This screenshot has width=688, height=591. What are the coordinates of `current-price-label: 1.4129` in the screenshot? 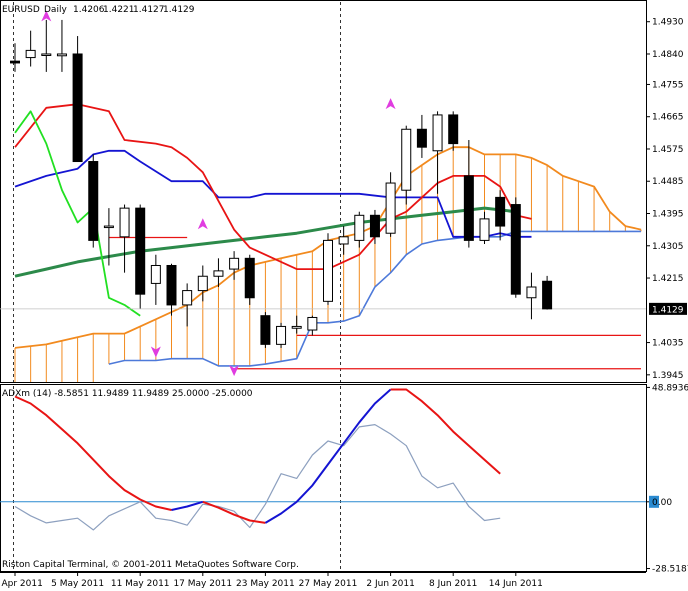 It's located at (668, 310).